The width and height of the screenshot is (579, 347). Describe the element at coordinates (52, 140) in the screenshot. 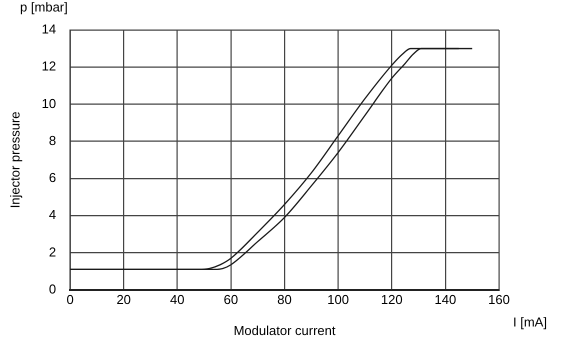

I see `y-tick-label: 8` at that location.